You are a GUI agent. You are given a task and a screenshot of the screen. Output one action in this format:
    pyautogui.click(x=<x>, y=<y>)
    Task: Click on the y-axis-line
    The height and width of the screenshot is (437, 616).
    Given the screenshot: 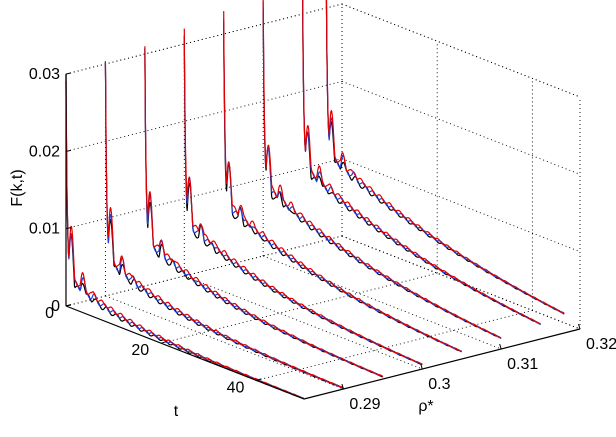 What is the action you would take?
    pyautogui.click(x=442, y=364)
    